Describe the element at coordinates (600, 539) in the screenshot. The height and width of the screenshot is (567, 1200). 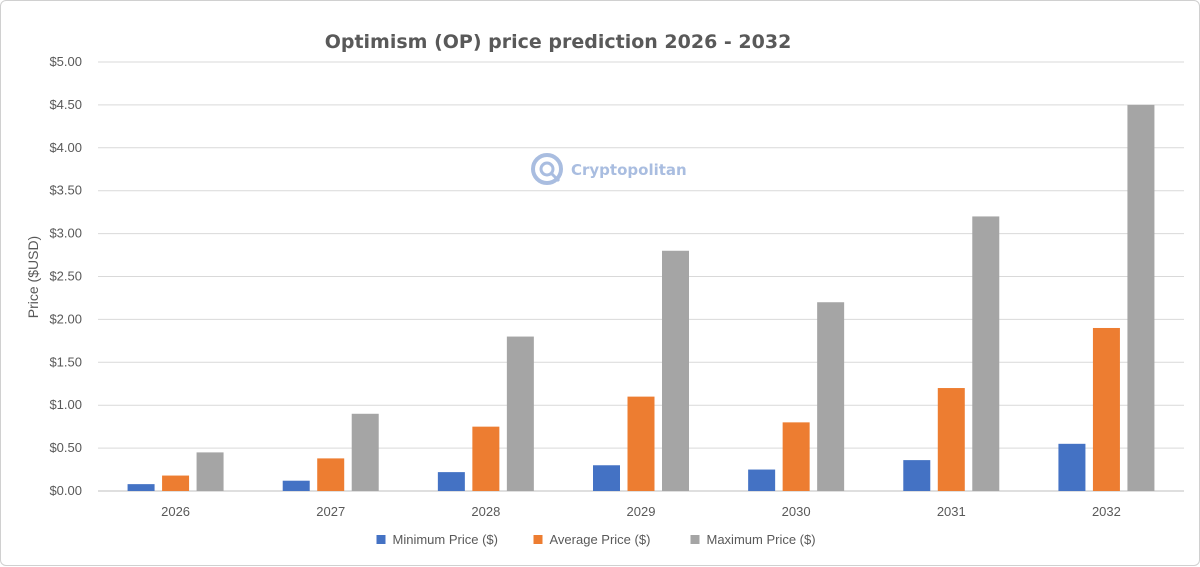
I see `legend-label: Average Price ($)` at that location.